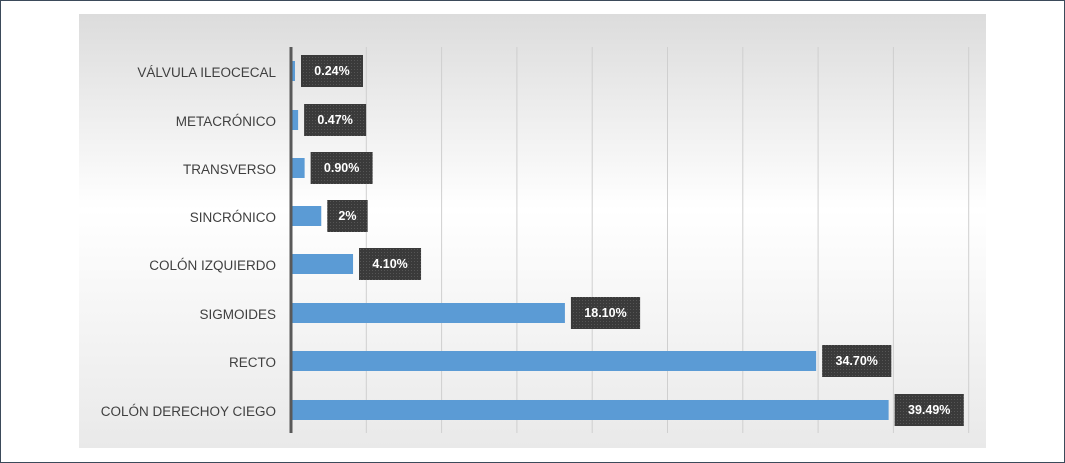 The width and height of the screenshot is (1065, 463). What do you see at coordinates (237, 314) in the screenshot?
I see `category-label: SIGMOIDES` at bounding box center [237, 314].